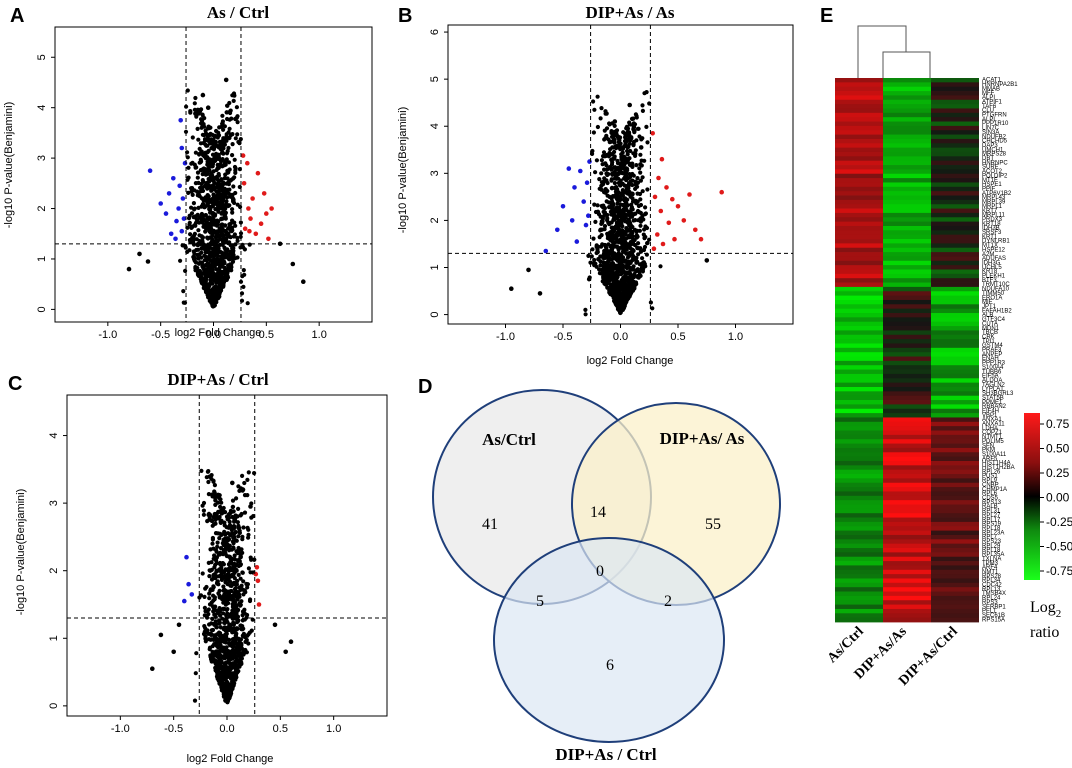 The image size is (1072, 768). Describe the element at coordinates (425, 387) in the screenshot. I see `panel-letter-d: D` at that location.